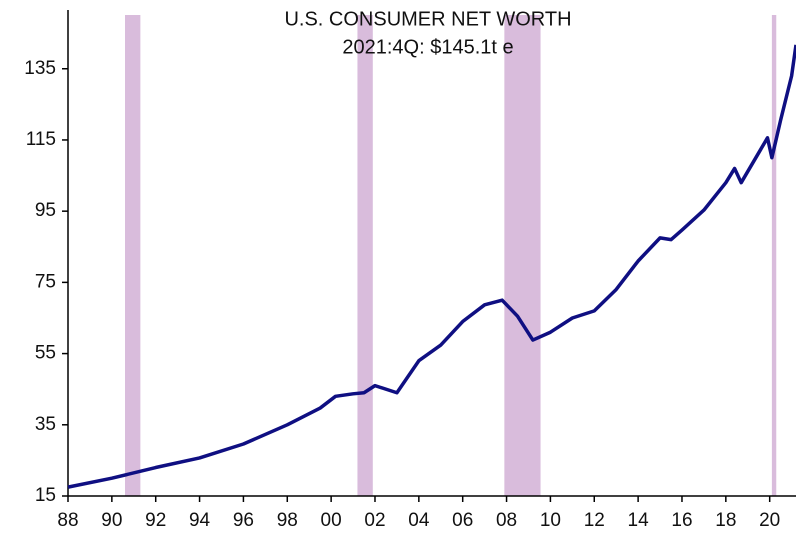 The height and width of the screenshot is (538, 796). Describe the element at coordinates (550, 520) in the screenshot. I see `x-tick-label: 10` at that location.